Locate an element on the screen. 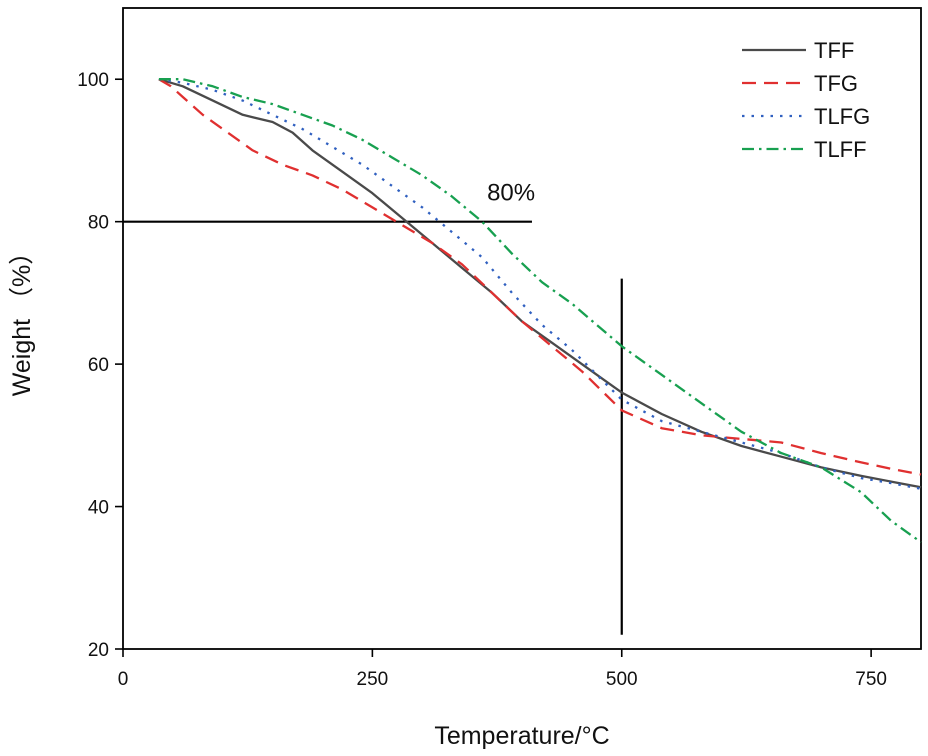 The image size is (928, 756). x-tick-label: 500 is located at coordinates (622, 679).